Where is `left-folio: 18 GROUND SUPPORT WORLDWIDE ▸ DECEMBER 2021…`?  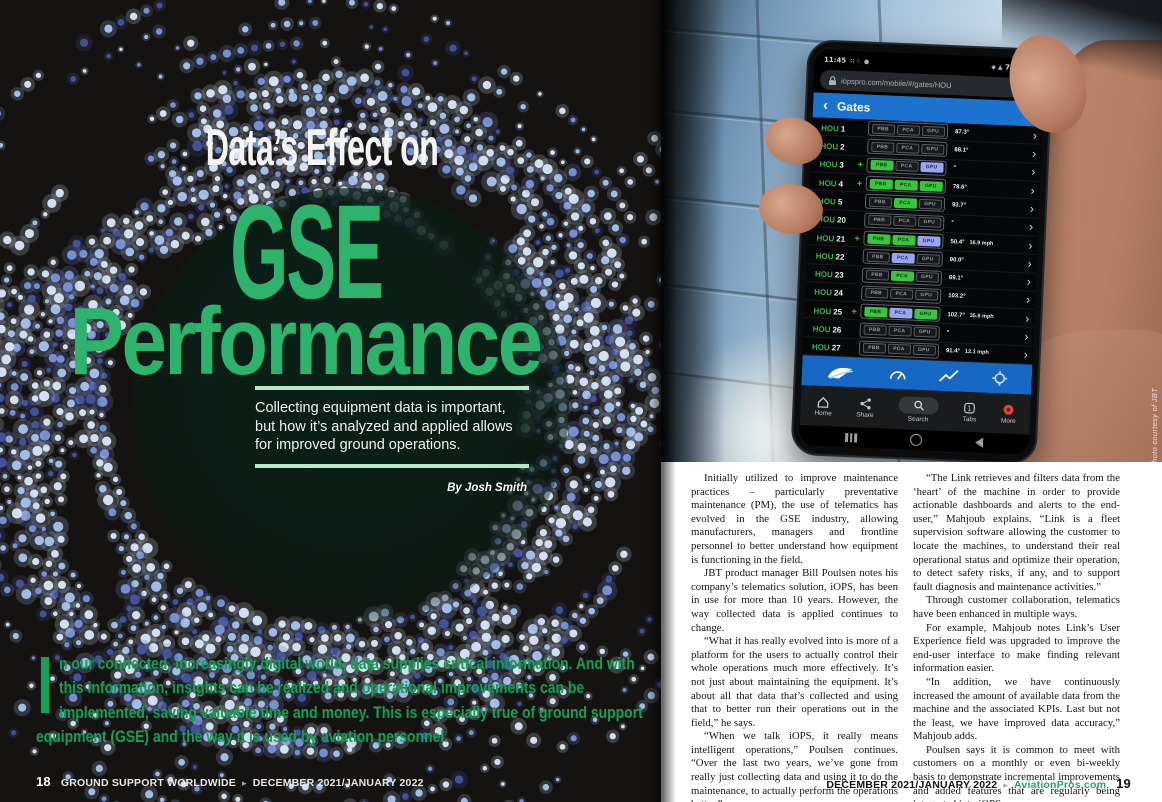
left-folio: 18 GROUND SUPPORT WORLDWIDE ▸ DECEMBER 2021… is located at coordinates (230, 781).